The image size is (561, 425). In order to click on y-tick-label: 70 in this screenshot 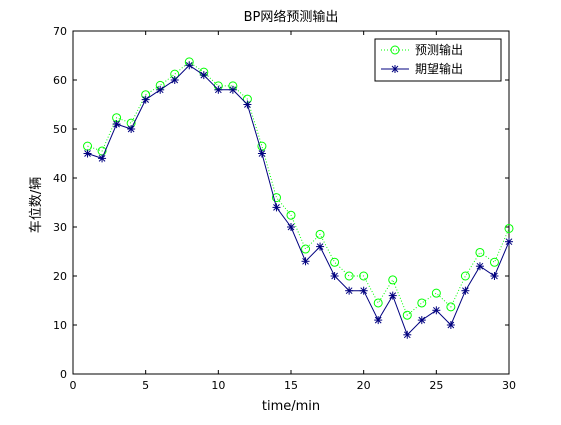, I will do `click(60, 31)`.